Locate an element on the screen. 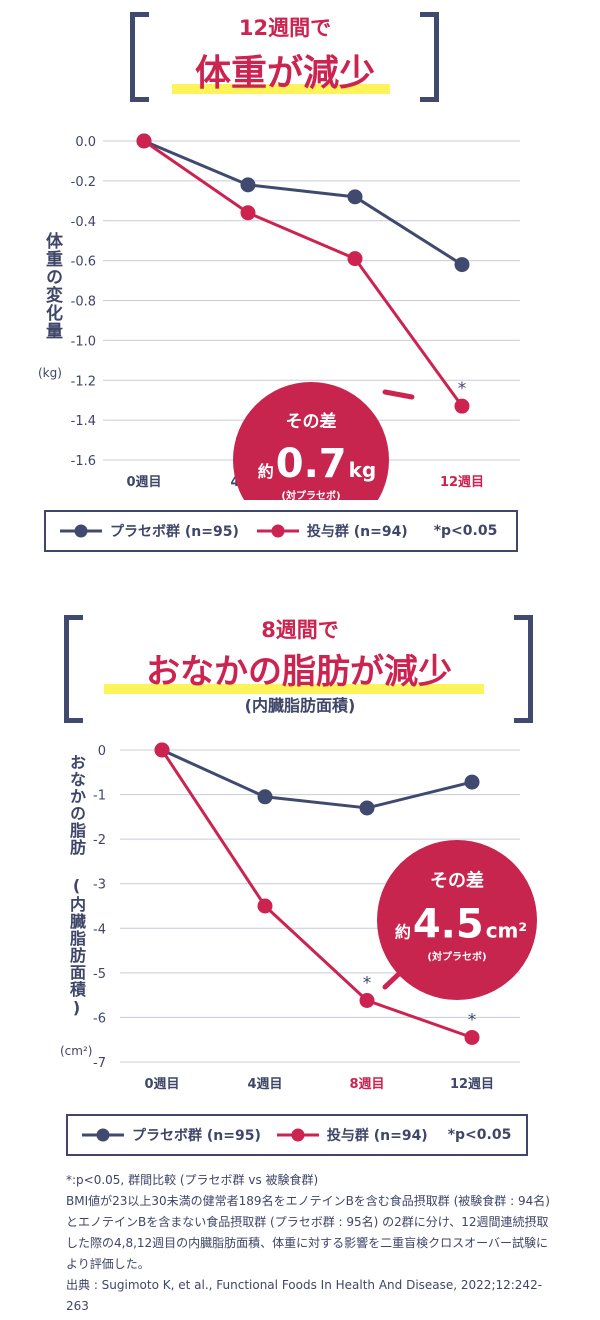 The image size is (600, 1320). panel2-title: おなかの脂肪が減少 is located at coordinates (299, 672).